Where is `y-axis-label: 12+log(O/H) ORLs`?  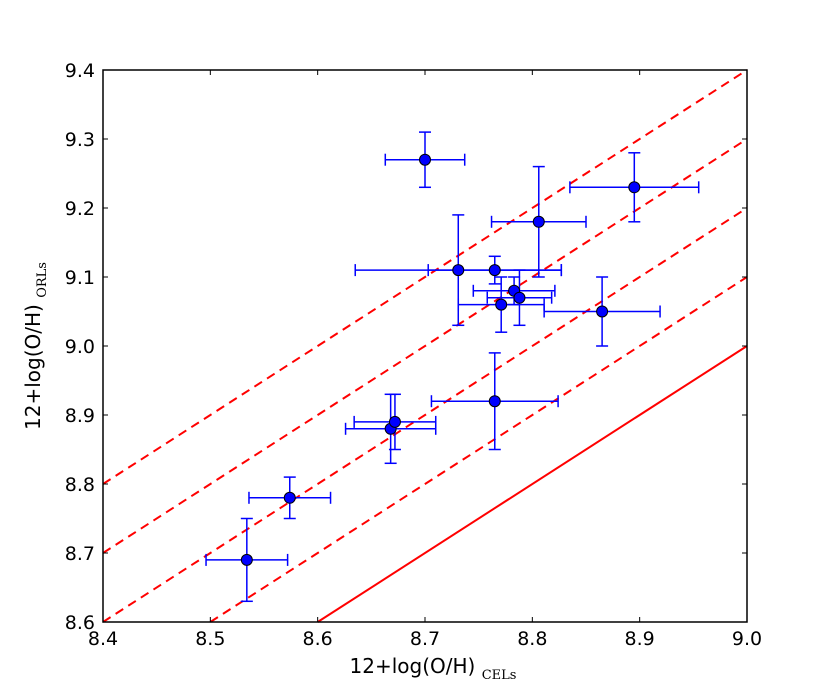
y-axis-label: 12+log(O/H) ORLs is located at coordinates (35, 346).